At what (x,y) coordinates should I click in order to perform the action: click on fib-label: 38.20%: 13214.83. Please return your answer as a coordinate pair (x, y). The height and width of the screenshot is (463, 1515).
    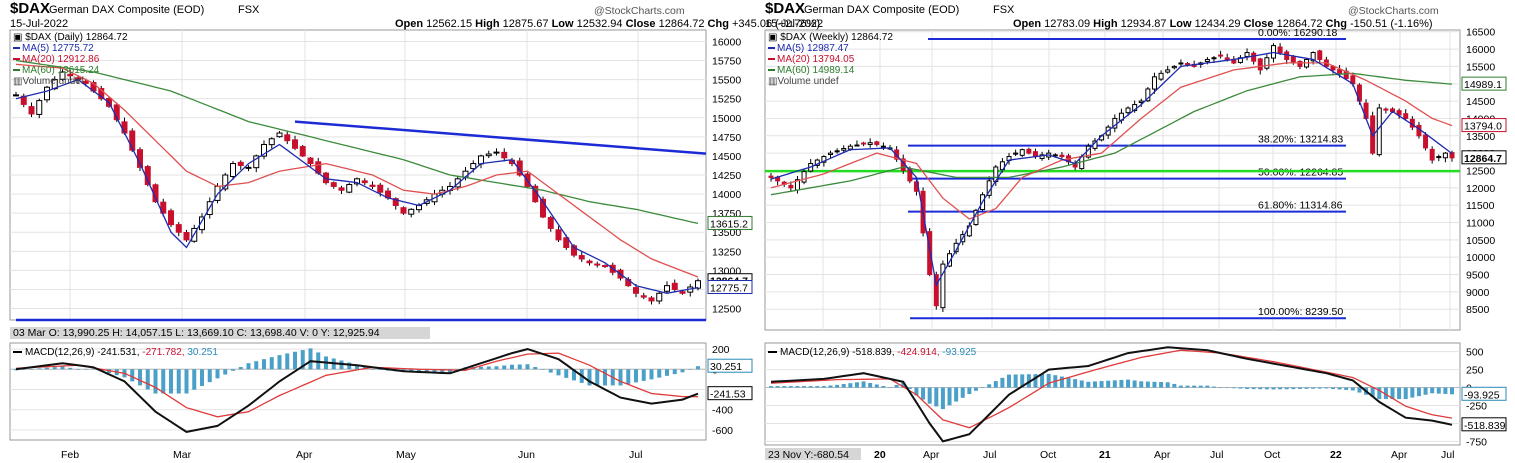
    Looking at the image, I should click on (1300, 140).